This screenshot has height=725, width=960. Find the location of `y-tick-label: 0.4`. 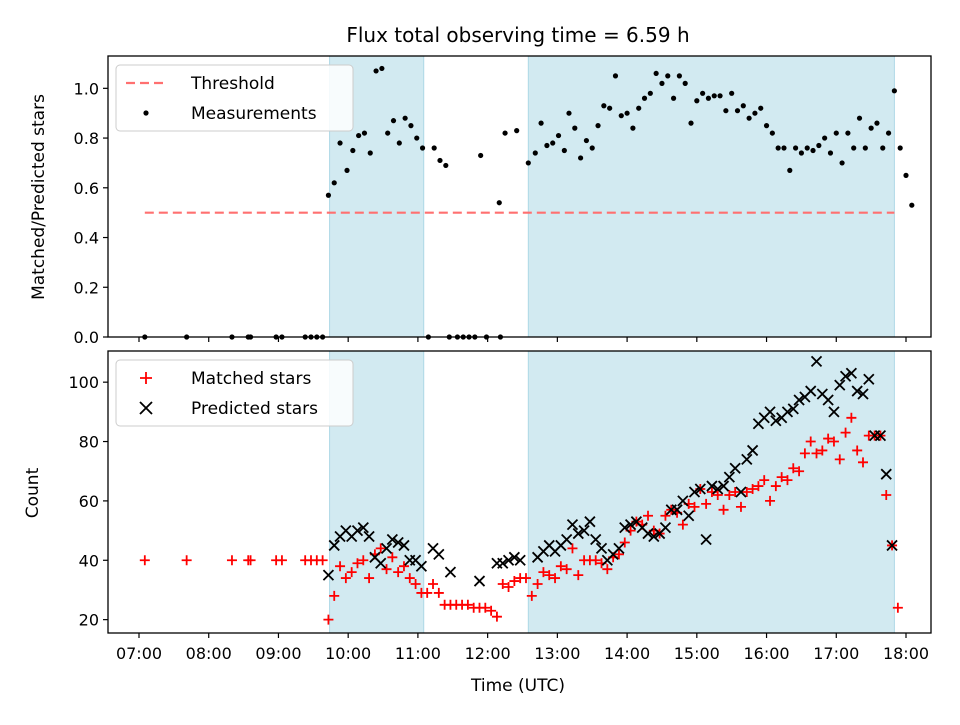

y-tick-label: 0.4 is located at coordinates (86, 238).